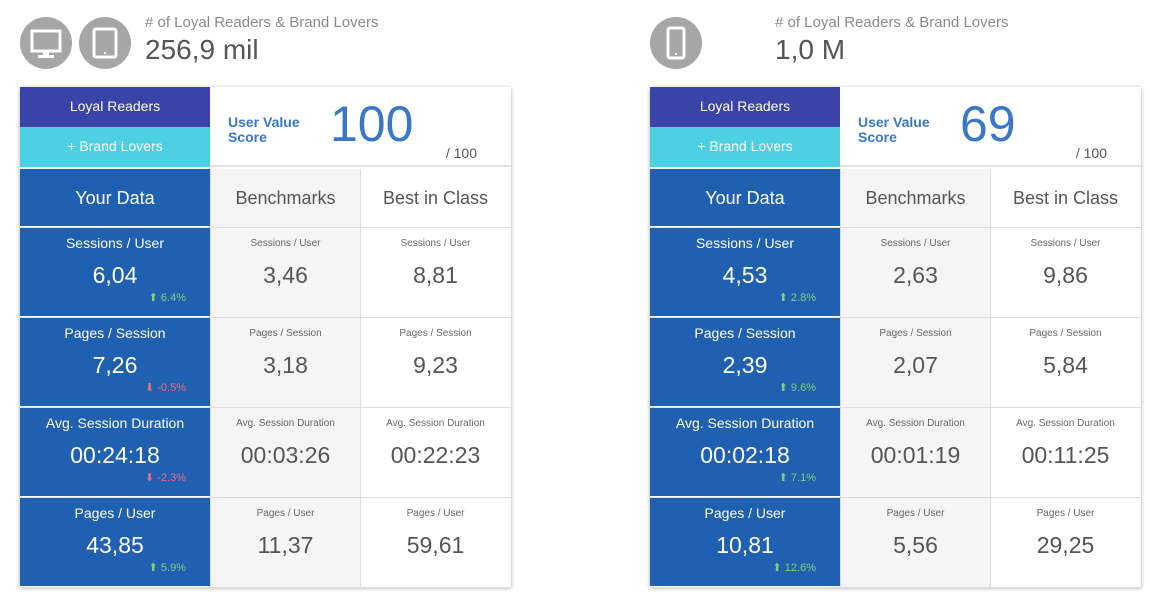 The image size is (1156, 600). What do you see at coordinates (676, 43) in the screenshot?
I see `mobile-icon` at bounding box center [676, 43].